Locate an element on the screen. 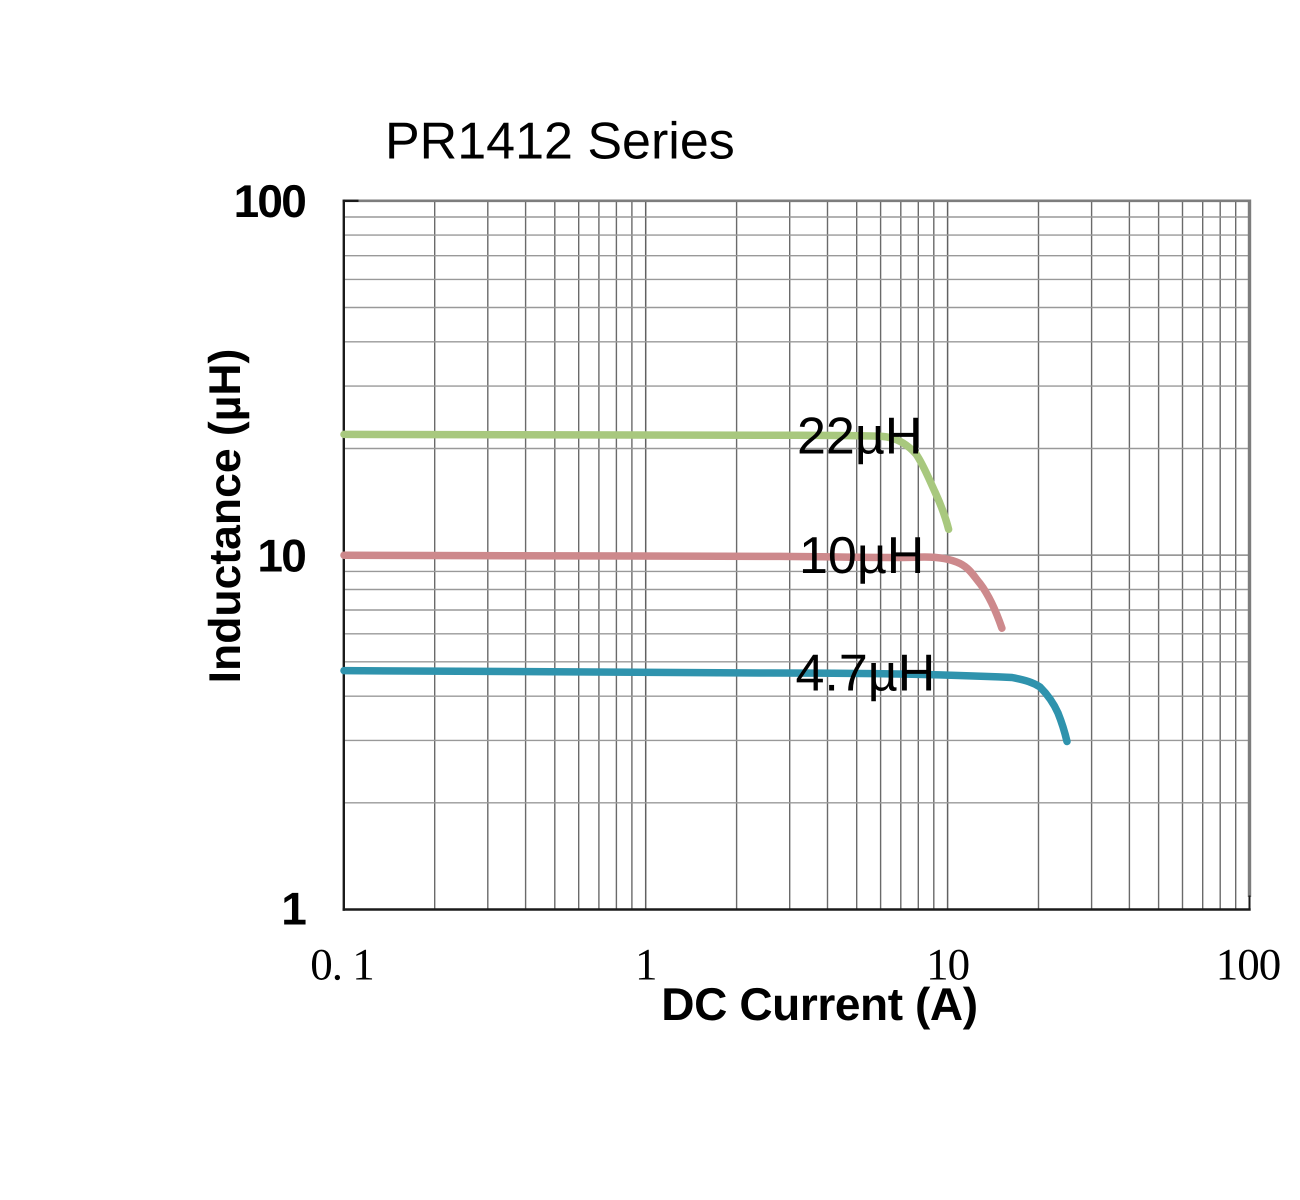 The height and width of the screenshot is (1200, 1300). svg-text: 0. 1 is located at coordinates (342, 965).